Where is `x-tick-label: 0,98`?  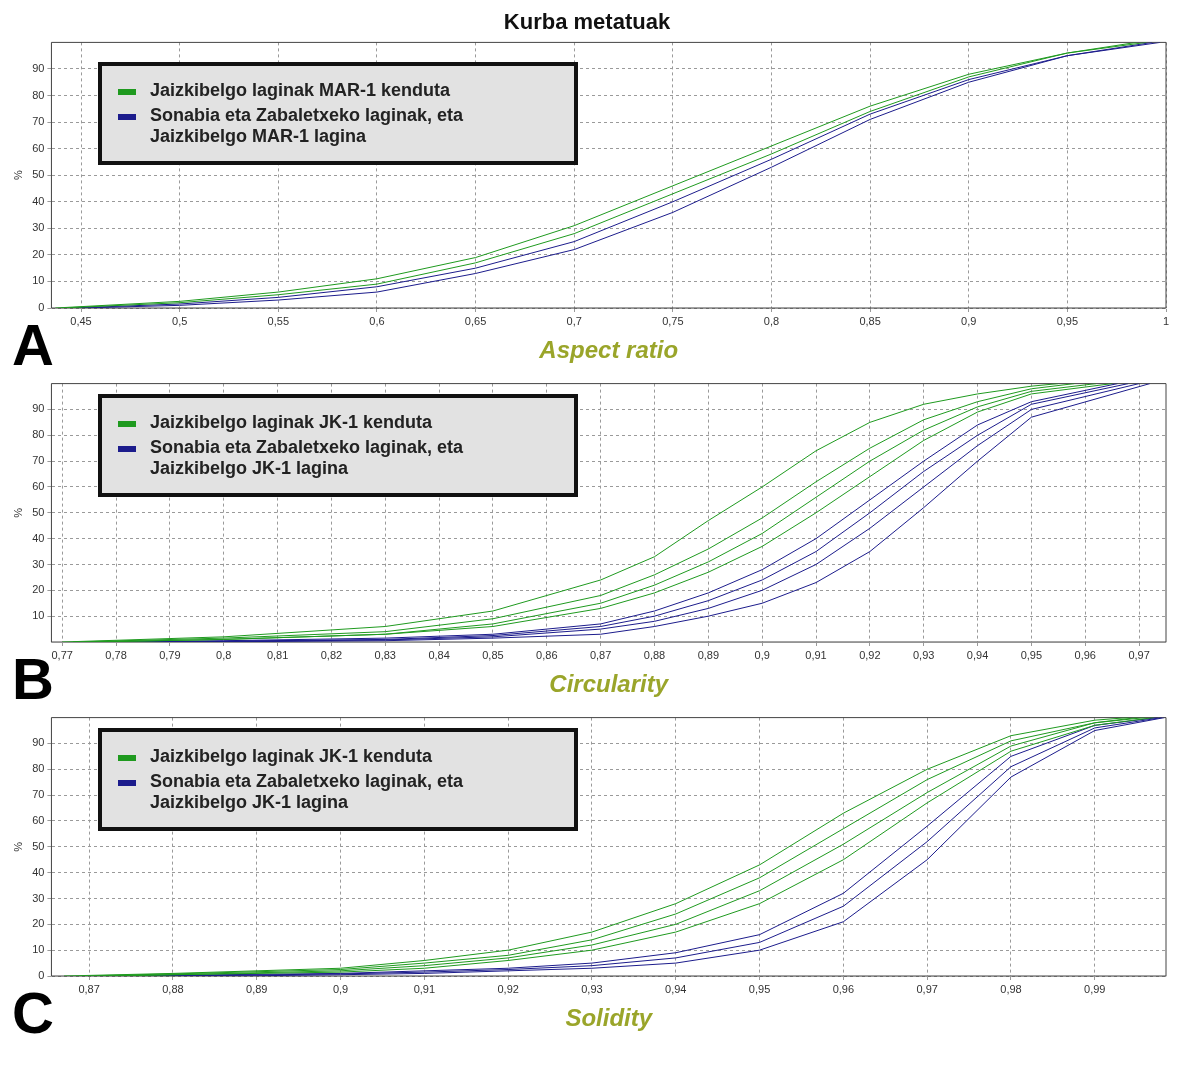 x-tick-label: 0,98 is located at coordinates (1011, 988).